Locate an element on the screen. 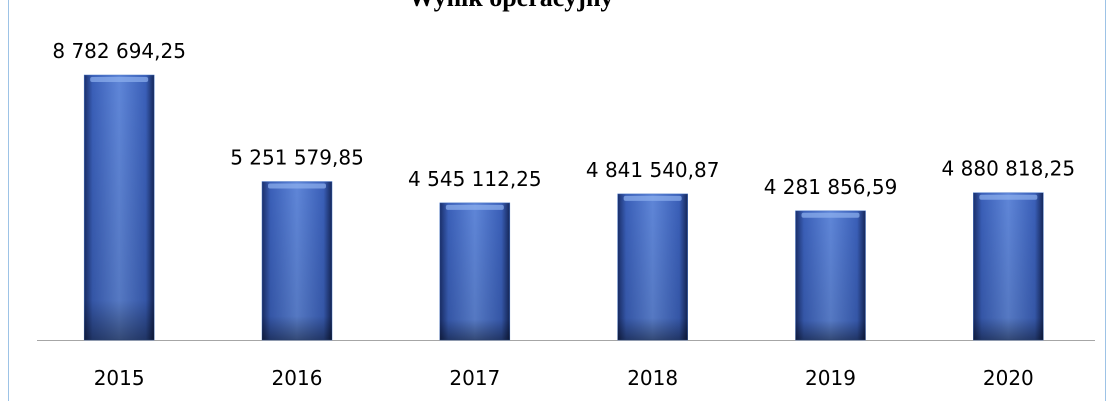 The image size is (1113, 401). x-tick-label: 2019 is located at coordinates (830, 378).